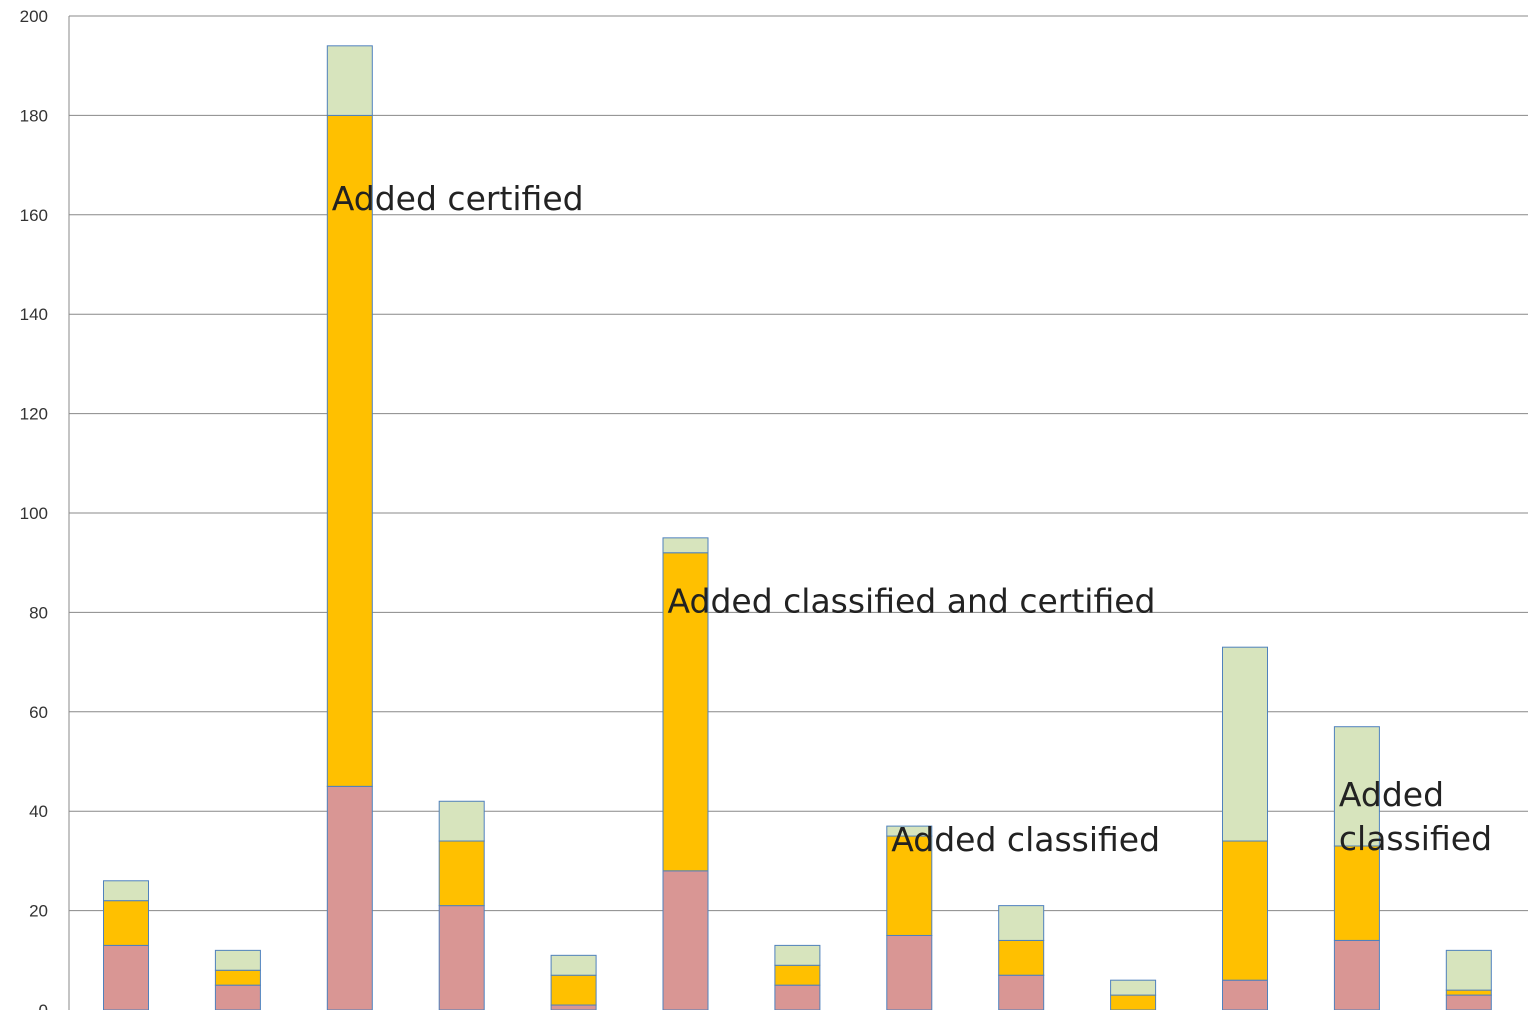 The height and width of the screenshot is (1015, 1528). I want to click on bar-segment-s1-c13, so click(1468, 1002).